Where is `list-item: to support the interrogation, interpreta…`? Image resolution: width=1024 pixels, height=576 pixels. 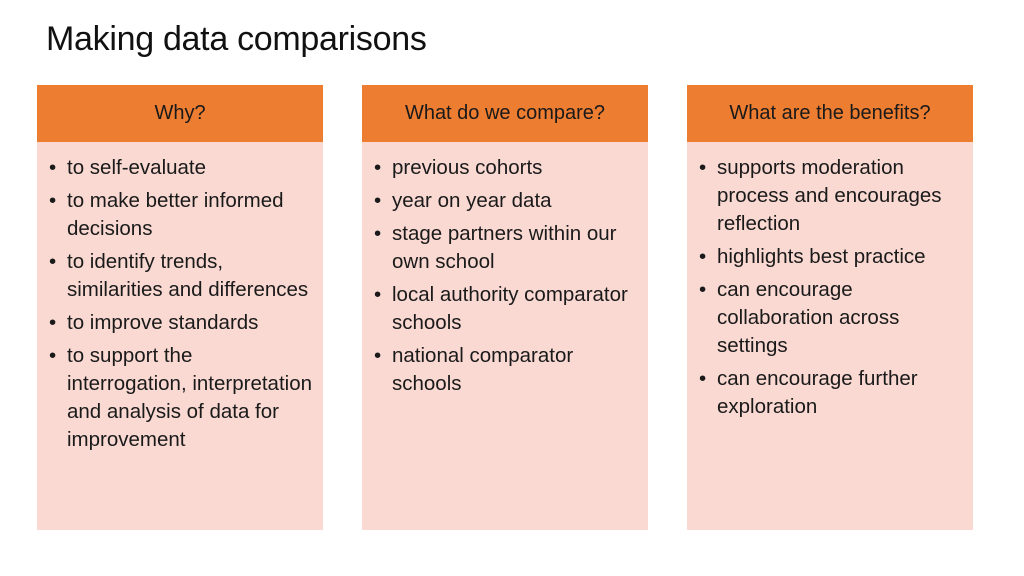 list-item: to support the interrogation, interpreta… is located at coordinates (180, 398).